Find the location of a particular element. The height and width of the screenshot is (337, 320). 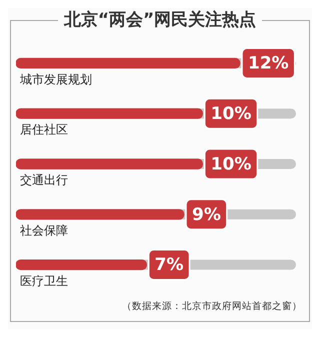

y-tick-label: 居住社区 is located at coordinates (44, 129).